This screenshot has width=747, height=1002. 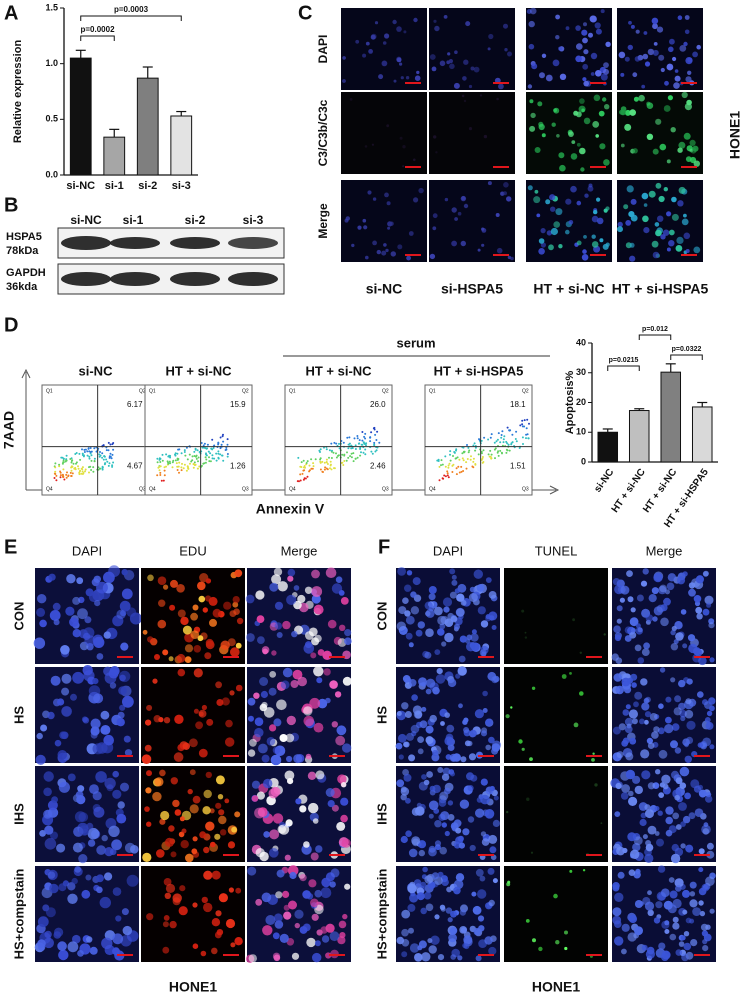 I want to click on column-label: HT + si-HSPA5, so click(x=660, y=289).